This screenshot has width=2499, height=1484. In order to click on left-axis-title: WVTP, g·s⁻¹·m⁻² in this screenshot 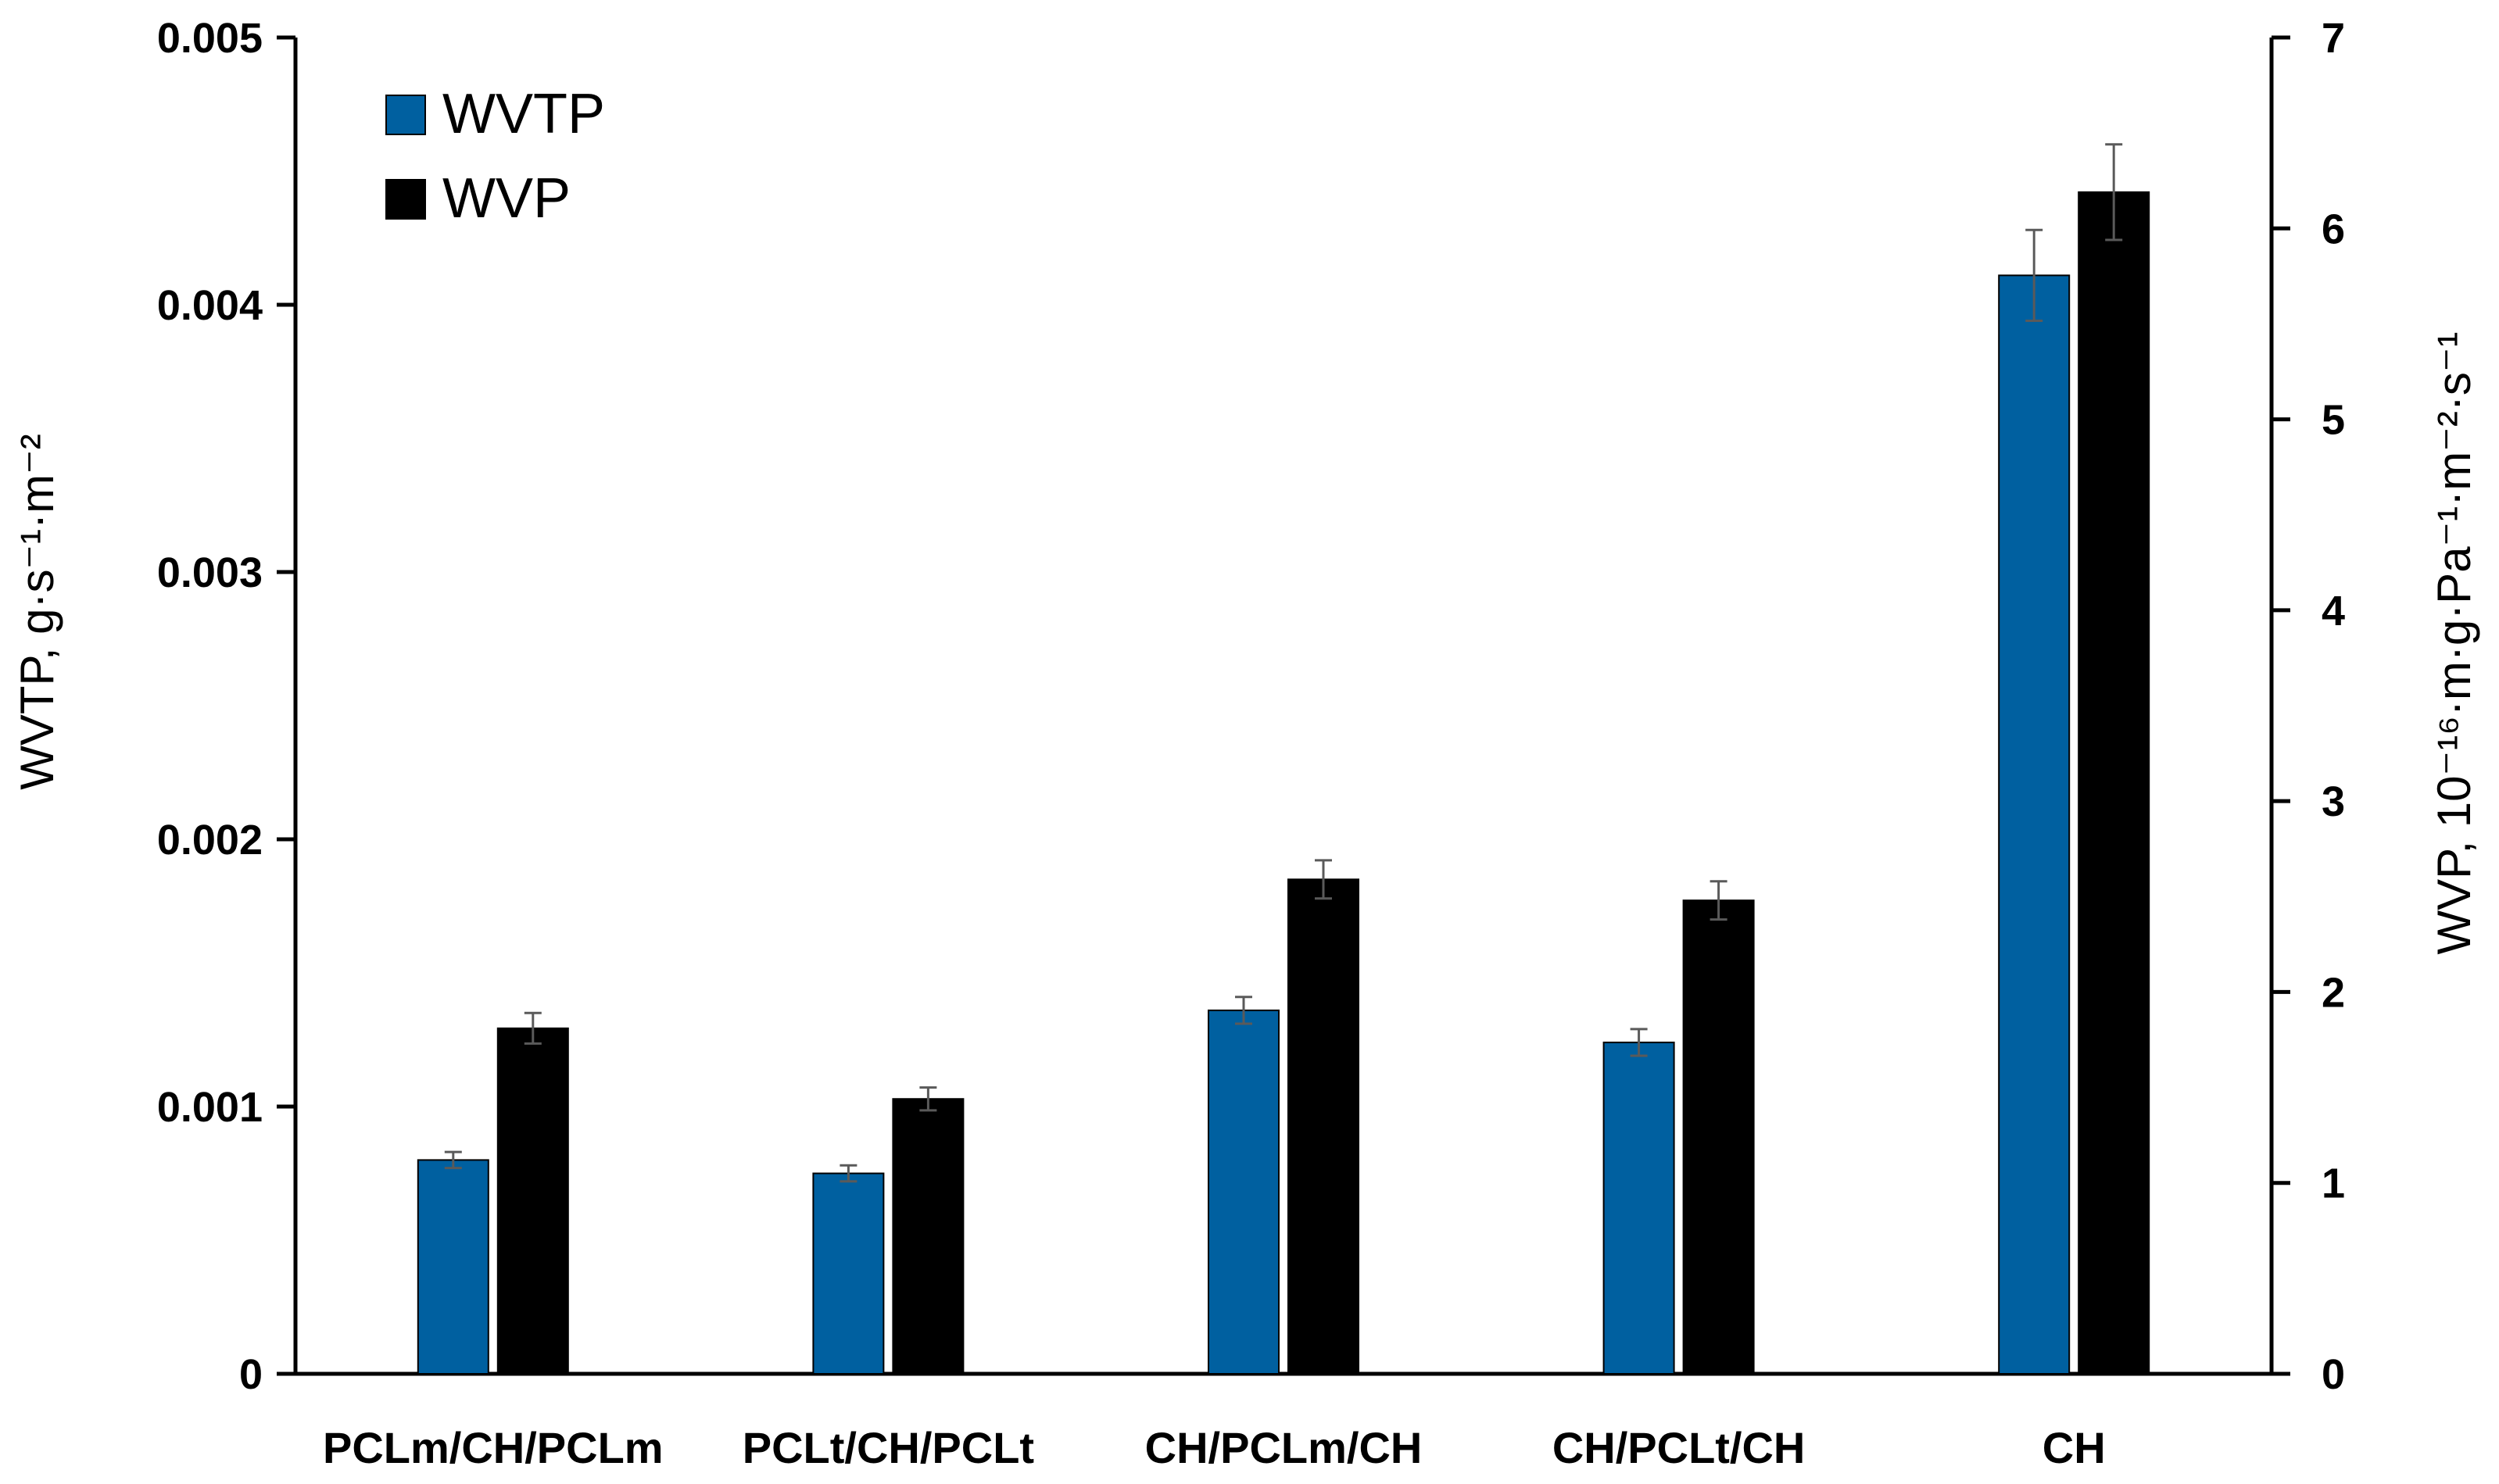, I will do `click(37, 612)`.